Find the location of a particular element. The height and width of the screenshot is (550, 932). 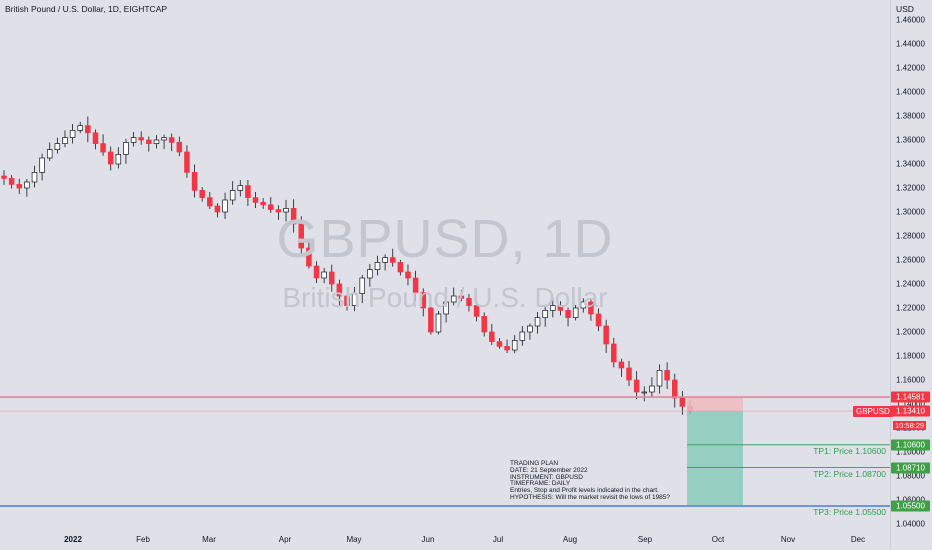

tp1-price-label: 1.10600 is located at coordinates (910, 445).